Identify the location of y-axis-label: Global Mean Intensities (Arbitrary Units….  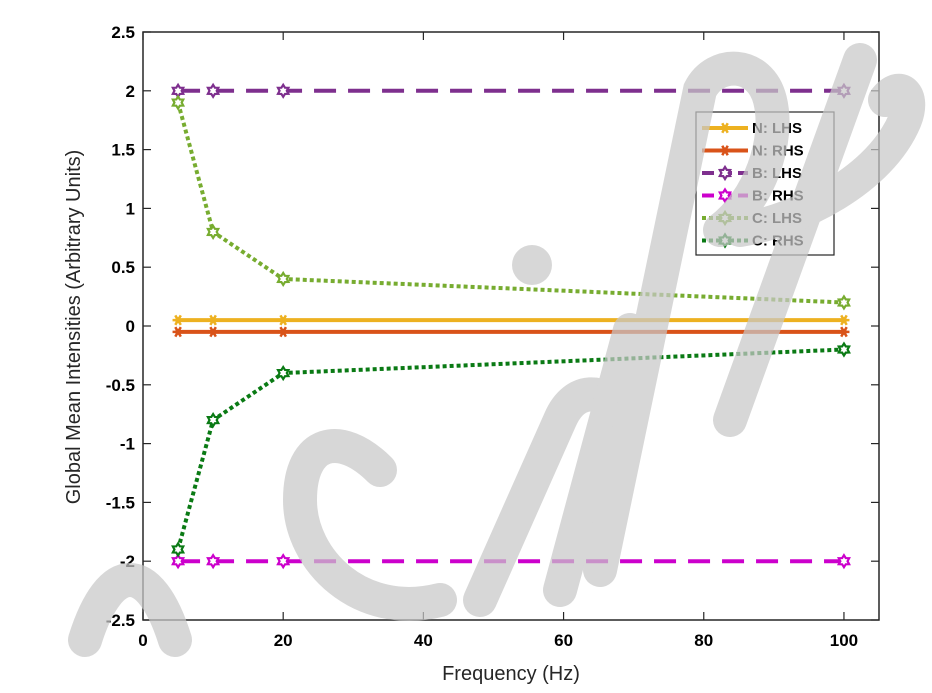
(74, 327).